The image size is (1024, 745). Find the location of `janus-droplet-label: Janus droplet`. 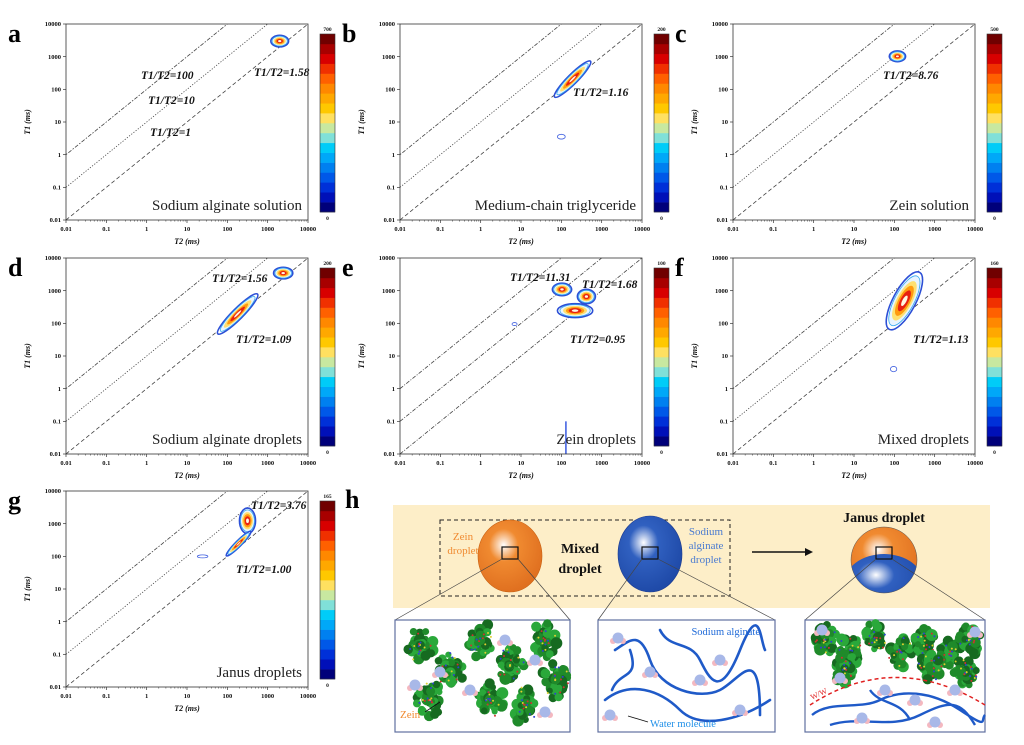

janus-droplet-label: Janus droplet is located at coordinates (884, 518).